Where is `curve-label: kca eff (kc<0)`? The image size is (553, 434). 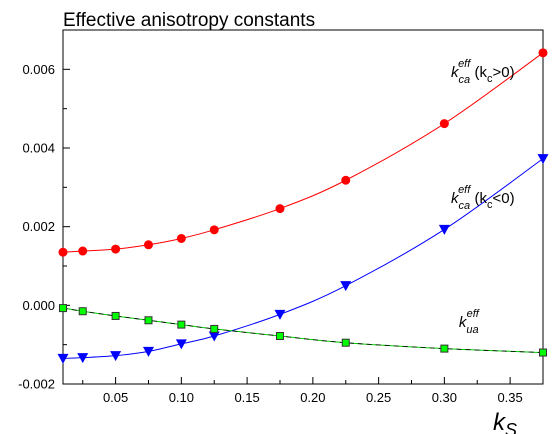
curve-label: kca eff (kc<0) is located at coordinates (483, 198).